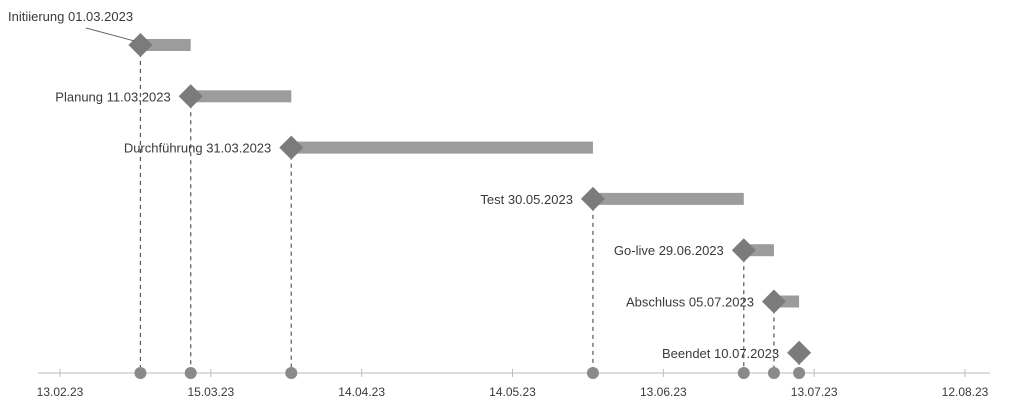  What do you see at coordinates (110, 34) in the screenshot?
I see `label-leader-line` at bounding box center [110, 34].